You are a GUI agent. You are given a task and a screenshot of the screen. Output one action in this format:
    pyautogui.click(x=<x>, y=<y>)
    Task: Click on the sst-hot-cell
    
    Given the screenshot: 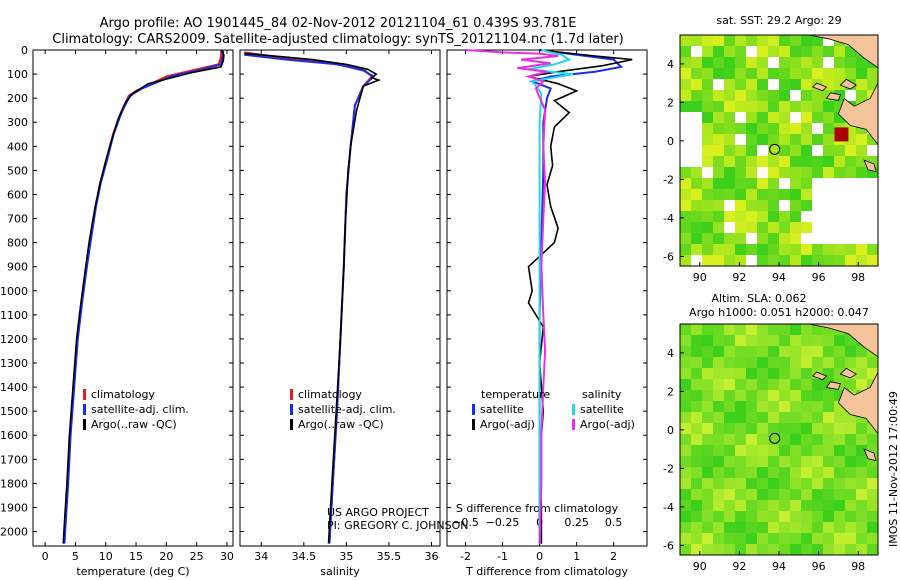 What is the action you would take?
    pyautogui.click(x=841, y=134)
    